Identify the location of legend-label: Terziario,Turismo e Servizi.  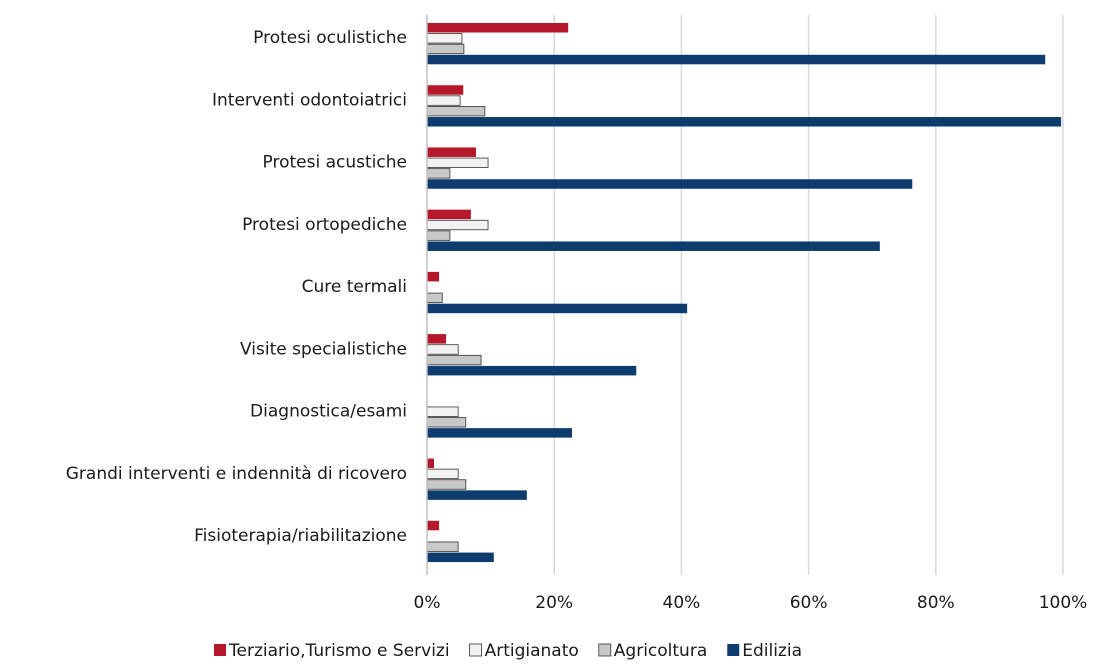
(339, 651).